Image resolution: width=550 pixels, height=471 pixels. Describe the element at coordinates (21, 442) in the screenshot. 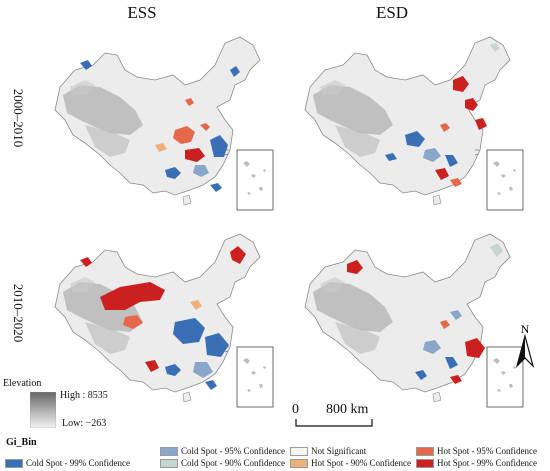

I see `legend-title: Gi_Bin` at that location.